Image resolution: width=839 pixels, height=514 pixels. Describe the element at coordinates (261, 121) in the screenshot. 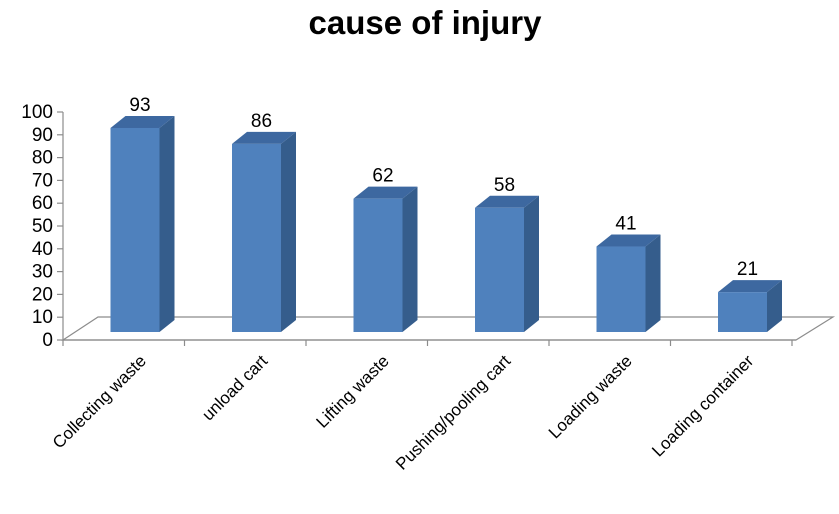

I see `data-label: 86` at that location.